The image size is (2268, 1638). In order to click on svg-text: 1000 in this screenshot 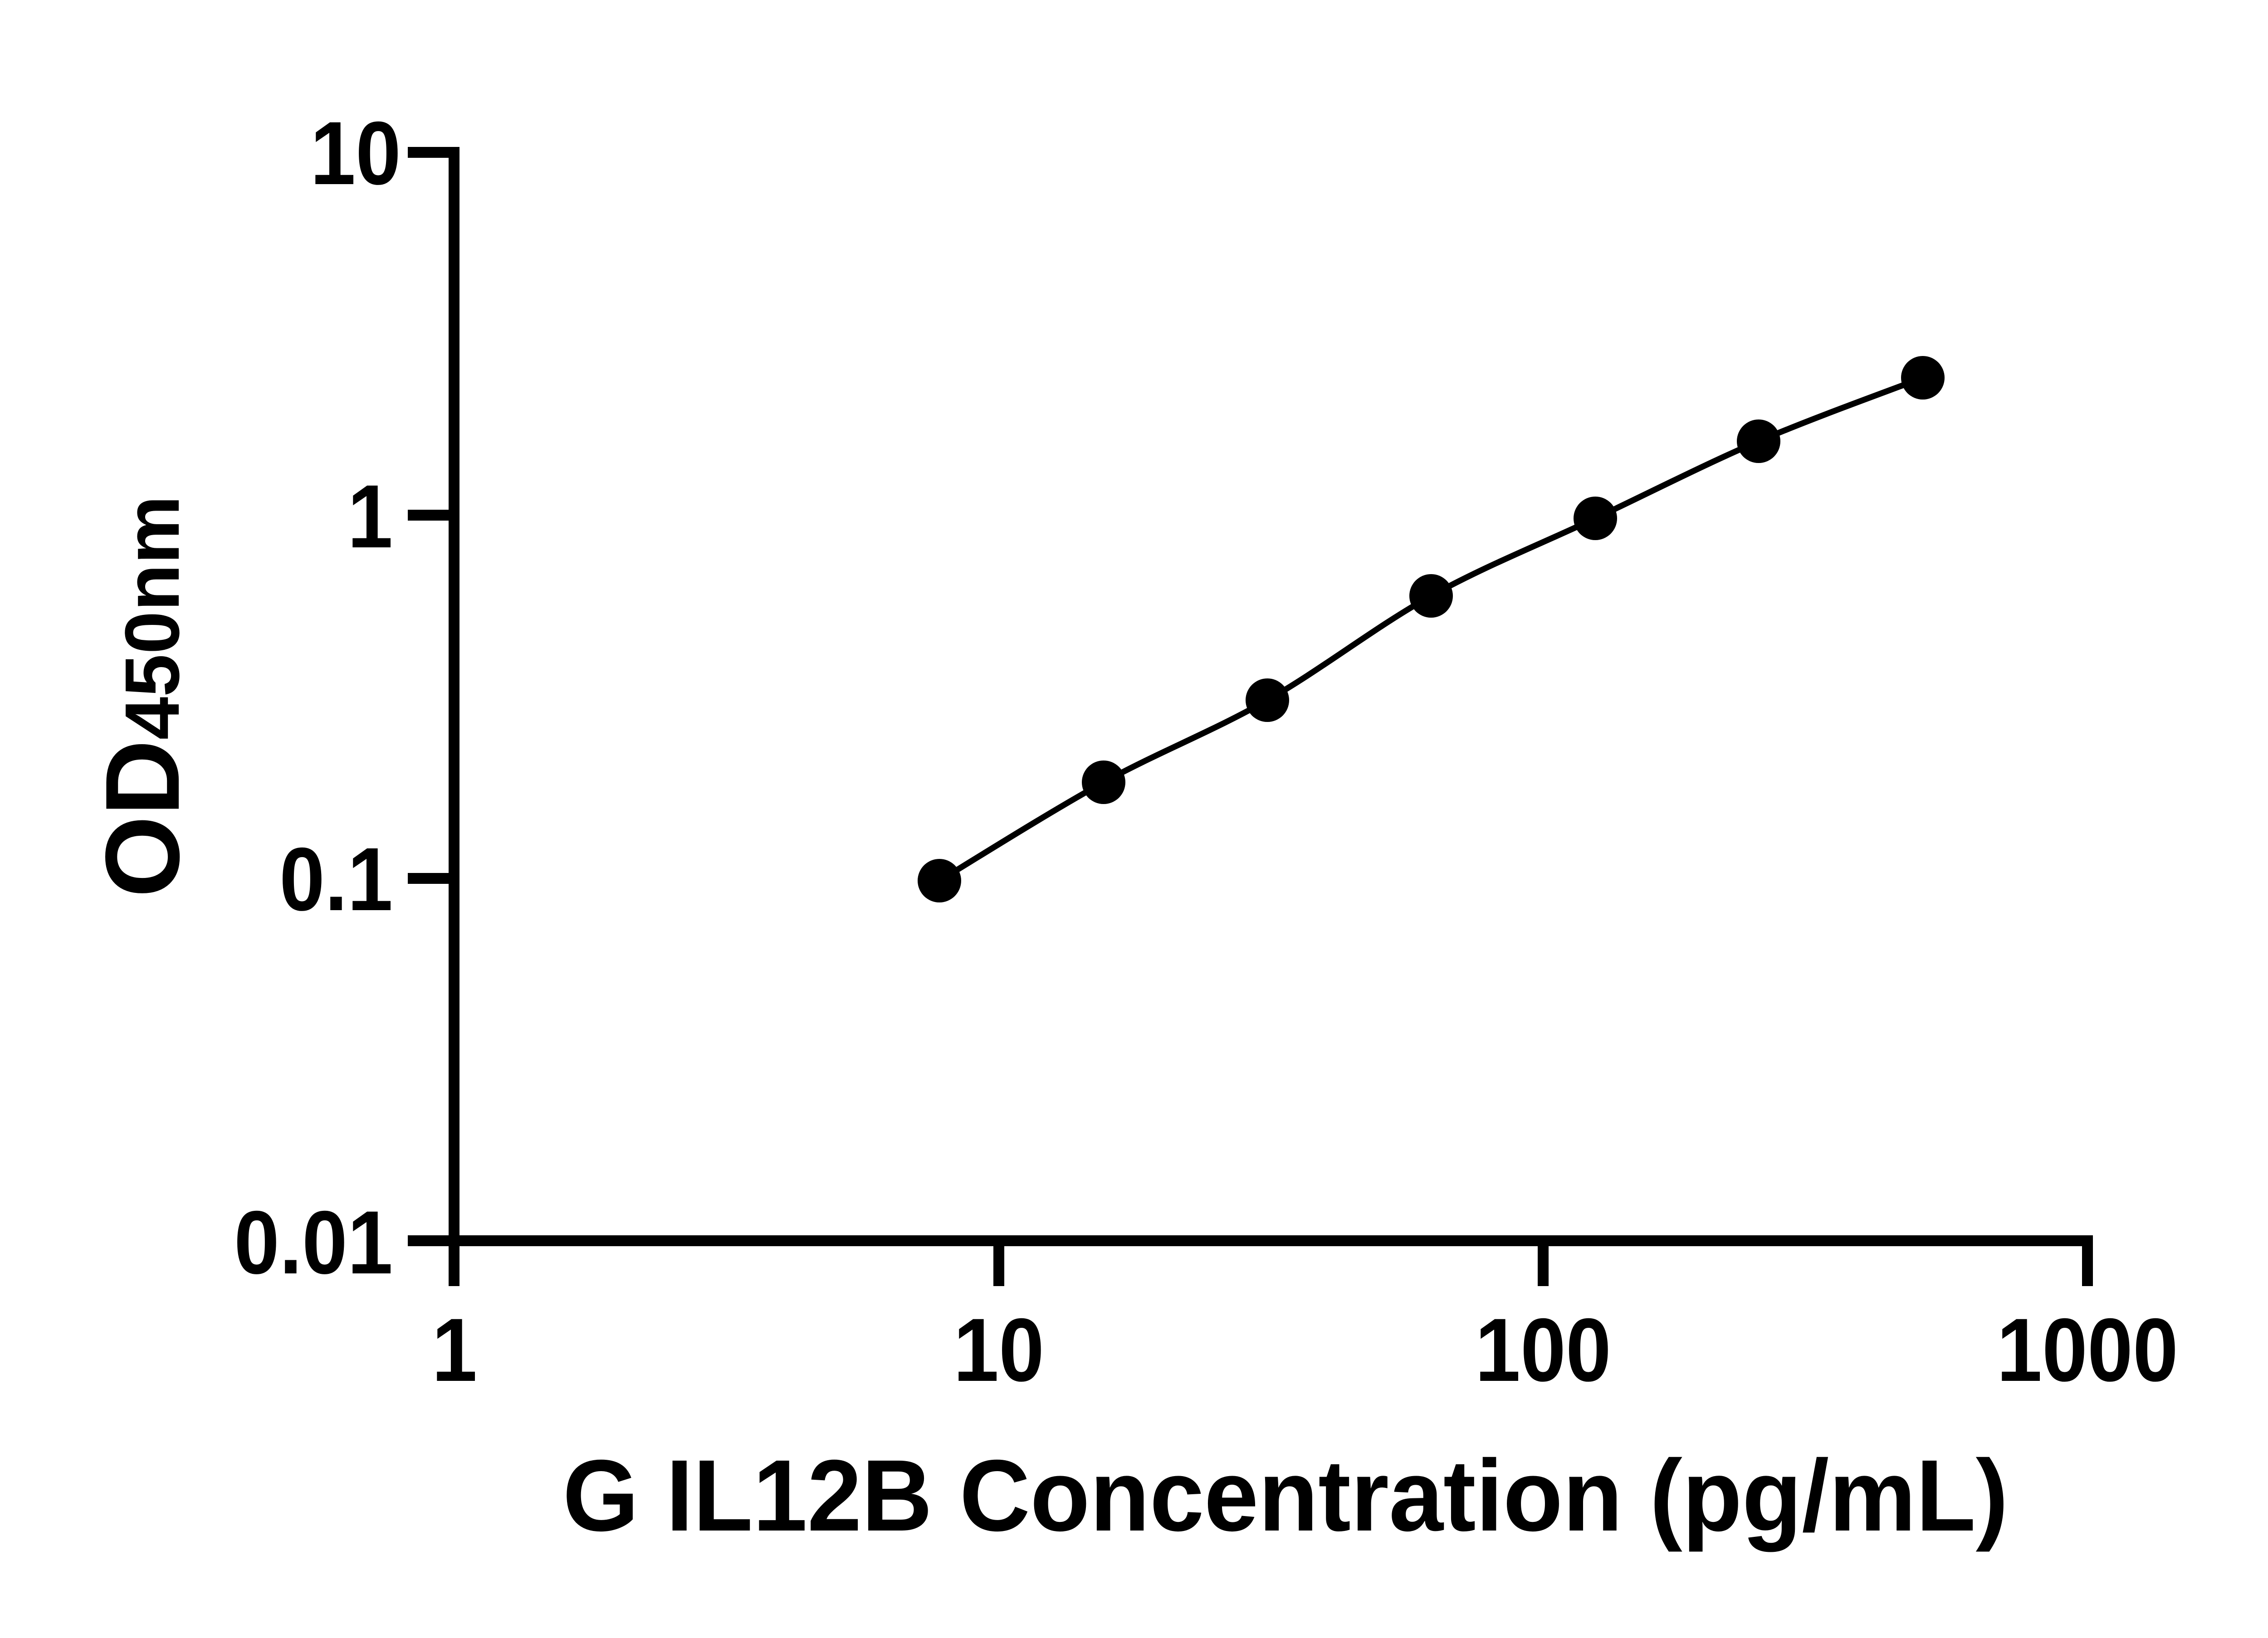, I will do `click(2087, 1350)`.